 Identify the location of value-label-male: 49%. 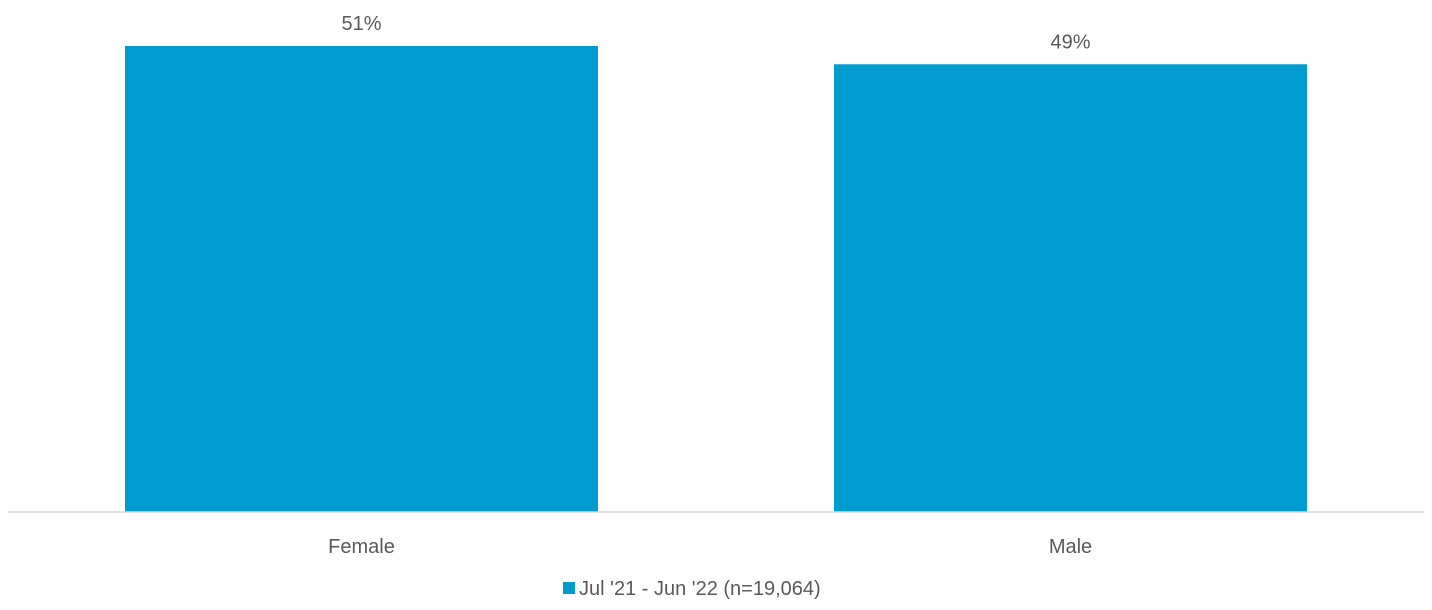
(1070, 42).